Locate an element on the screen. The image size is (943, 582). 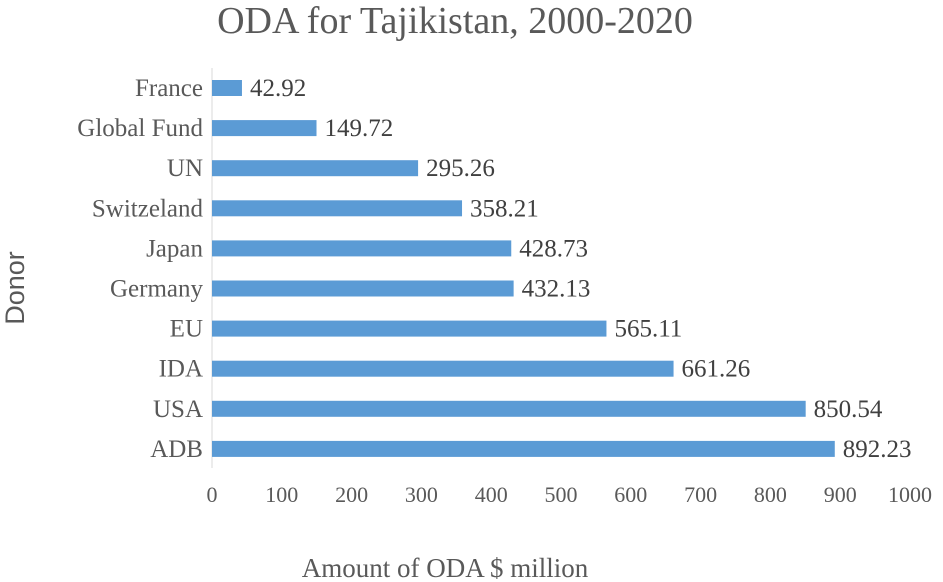
data-label: 565.11 is located at coordinates (648, 329).